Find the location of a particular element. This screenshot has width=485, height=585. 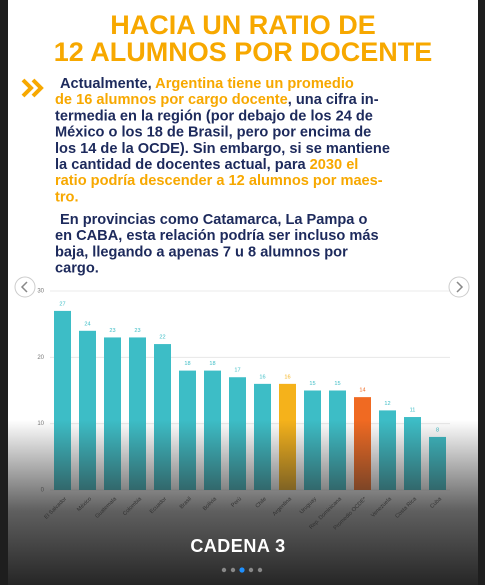

text-segment: , una cifra in- is located at coordinates (333, 100).